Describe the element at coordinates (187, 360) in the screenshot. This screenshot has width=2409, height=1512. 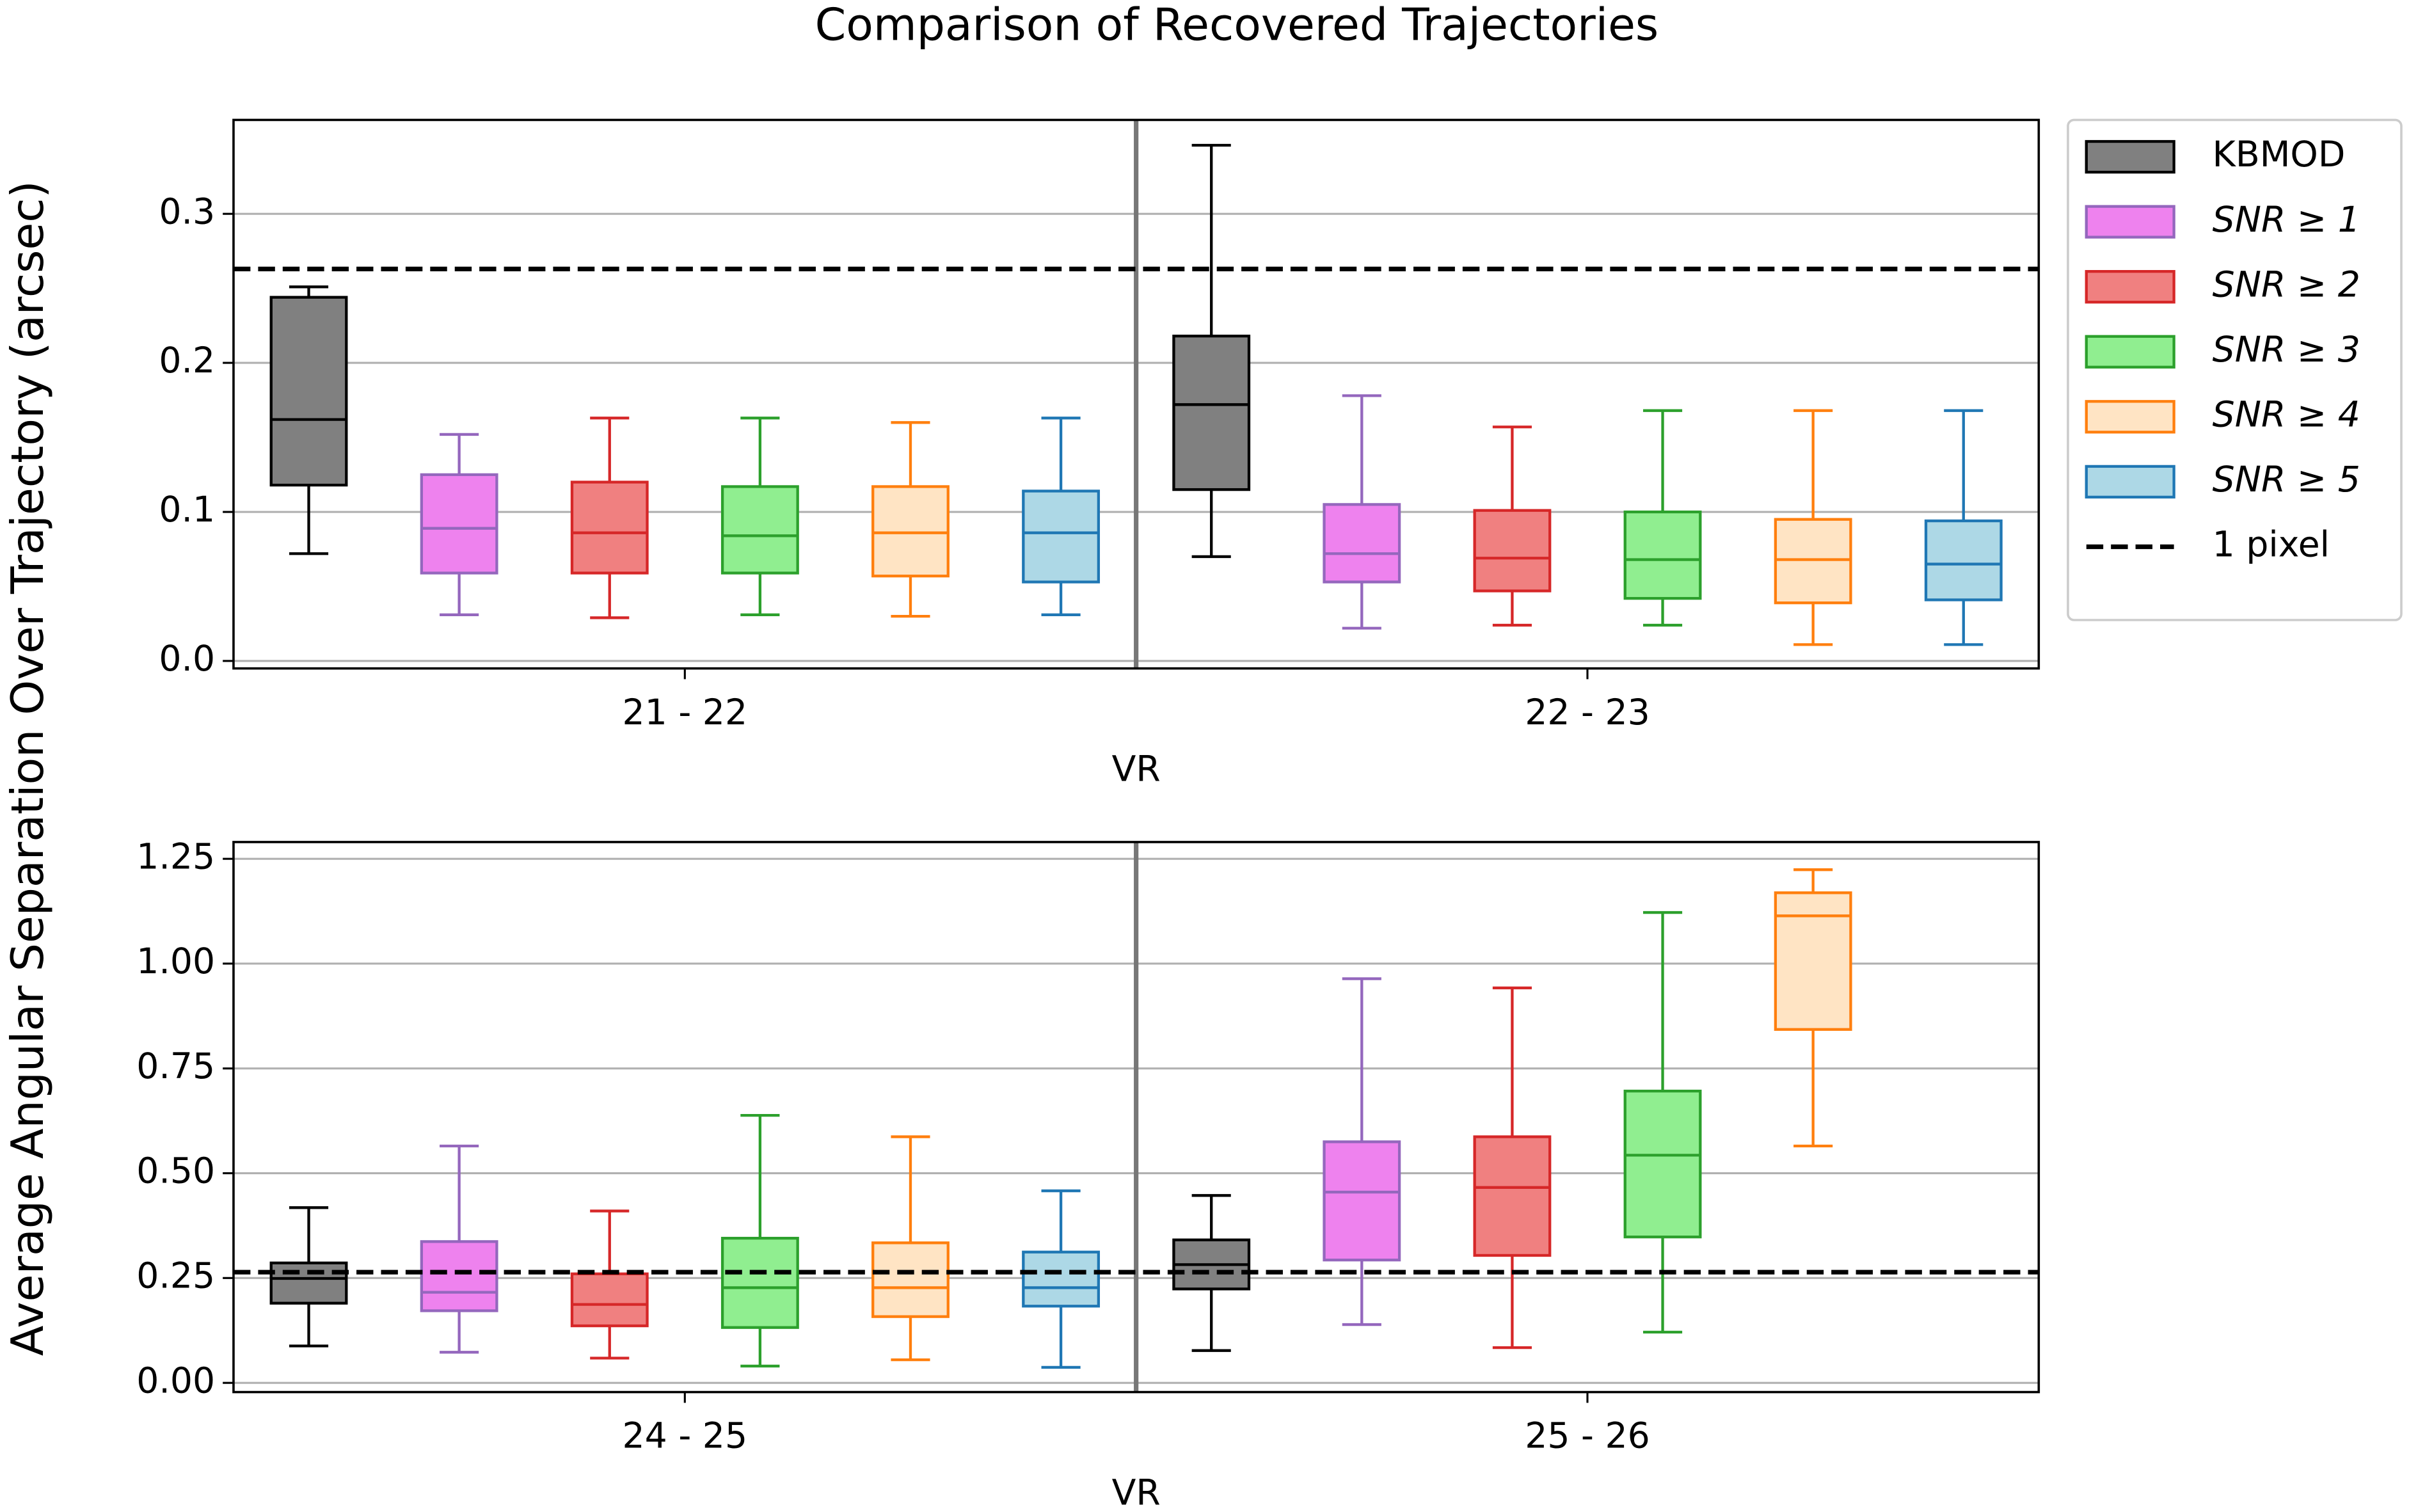
I see `y-tick-label: 0.2` at that location.